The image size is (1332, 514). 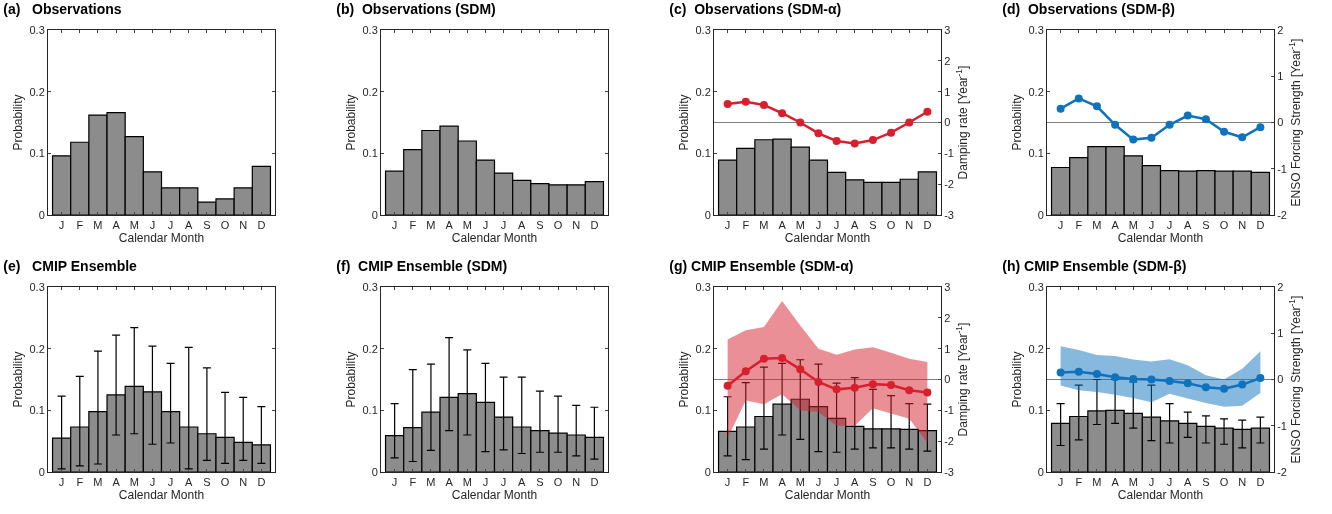 I want to click on y-tick-label: 0.2, so click(x=703, y=348).